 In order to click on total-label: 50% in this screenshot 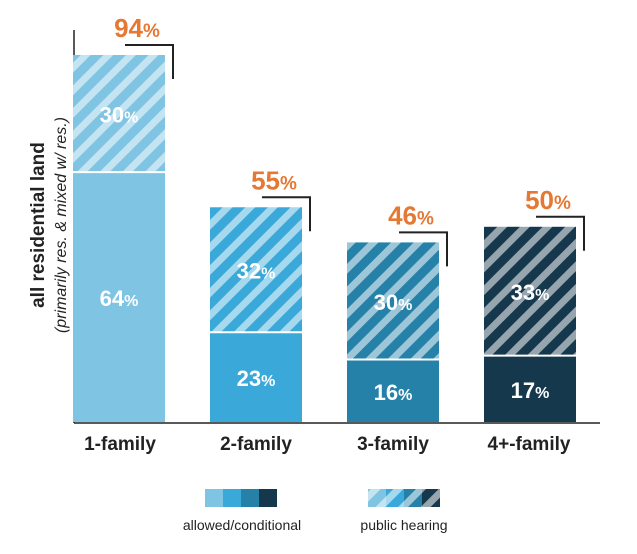, I will do `click(548, 200)`.